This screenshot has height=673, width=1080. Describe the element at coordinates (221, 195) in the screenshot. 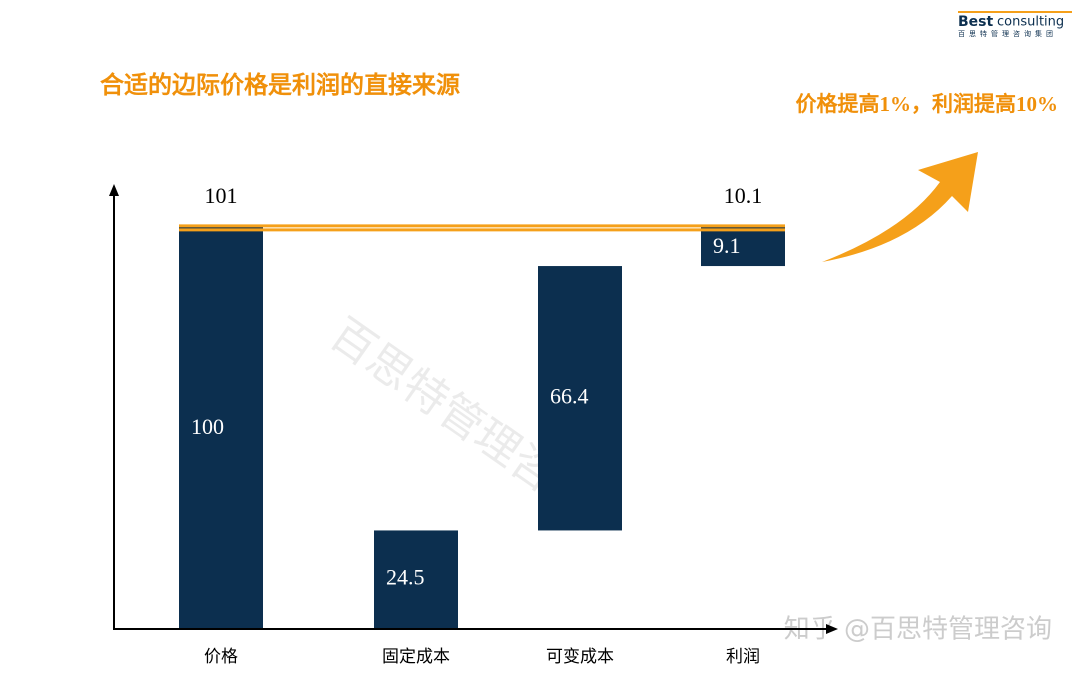

I see `raised-label: 101` at that location.